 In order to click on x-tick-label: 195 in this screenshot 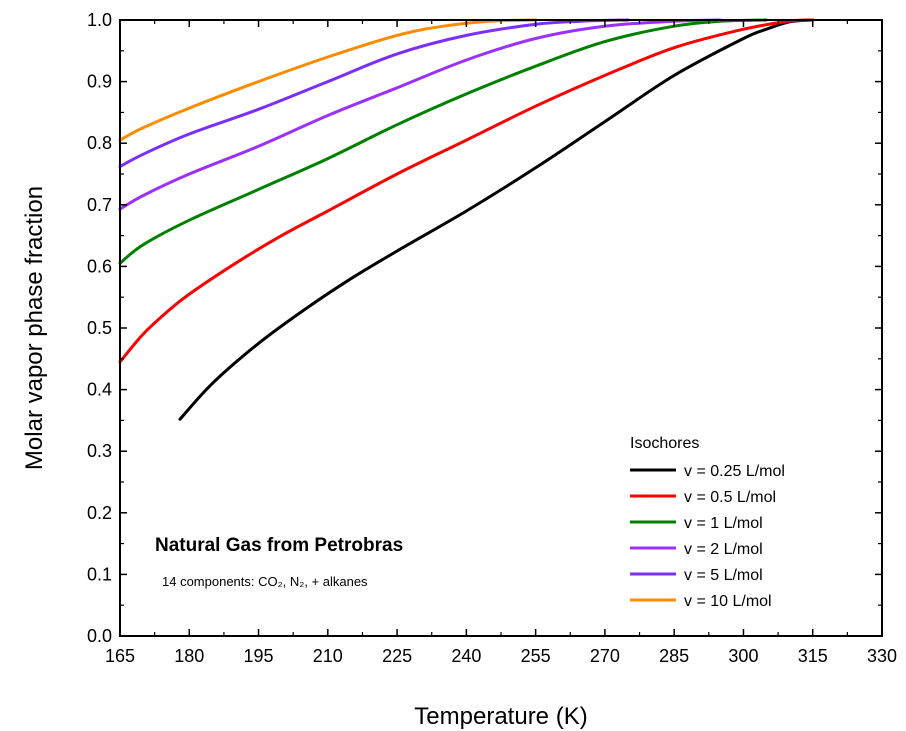, I will do `click(259, 656)`.